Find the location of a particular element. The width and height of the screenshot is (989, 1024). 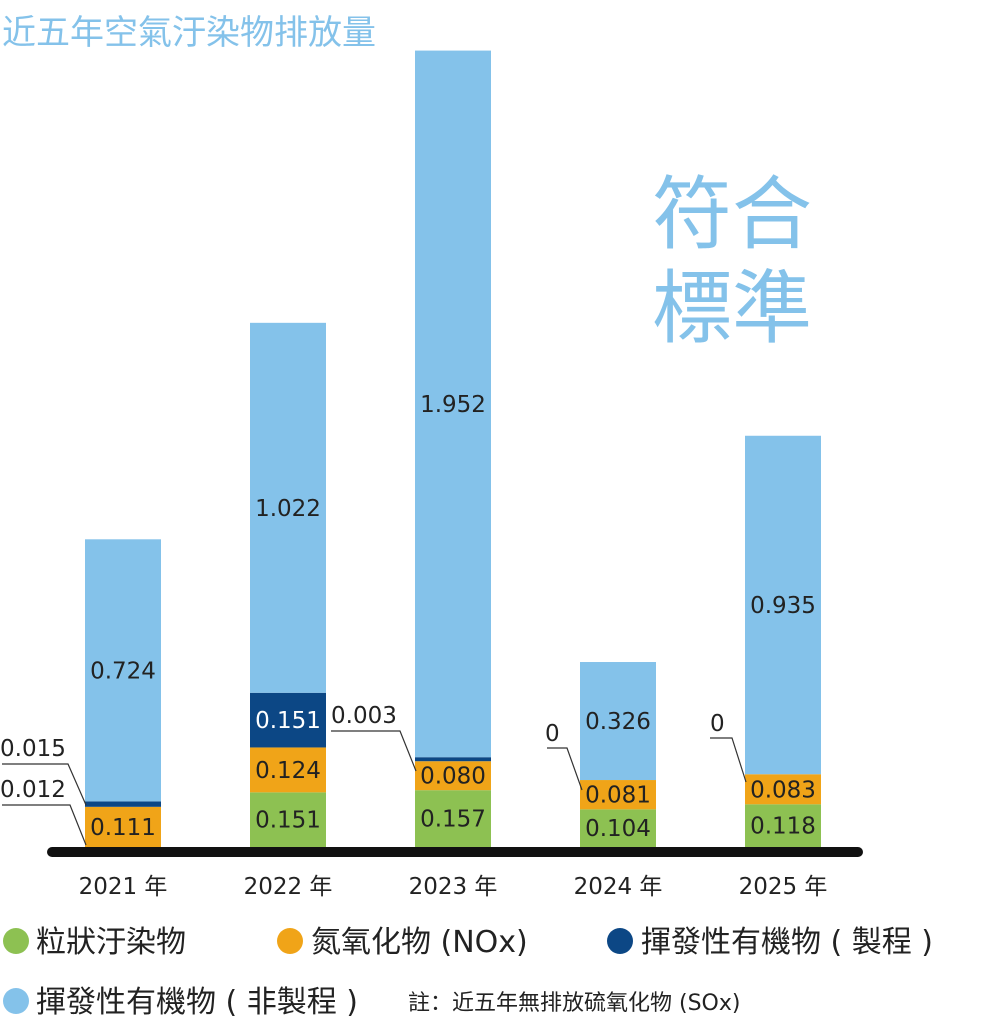

x-tick-label: 2023 年 is located at coordinates (453, 887).